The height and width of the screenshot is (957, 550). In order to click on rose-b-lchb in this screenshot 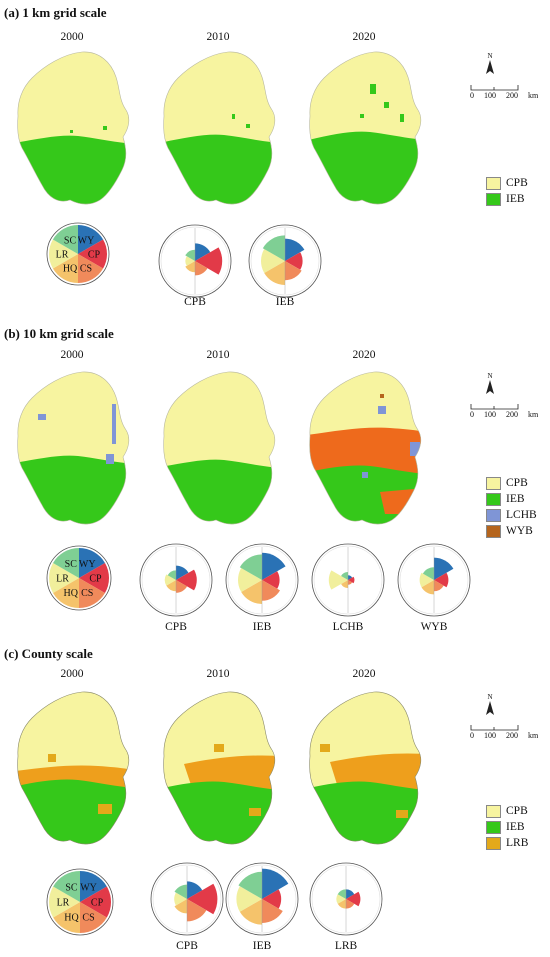, I will do `click(348, 580)`.